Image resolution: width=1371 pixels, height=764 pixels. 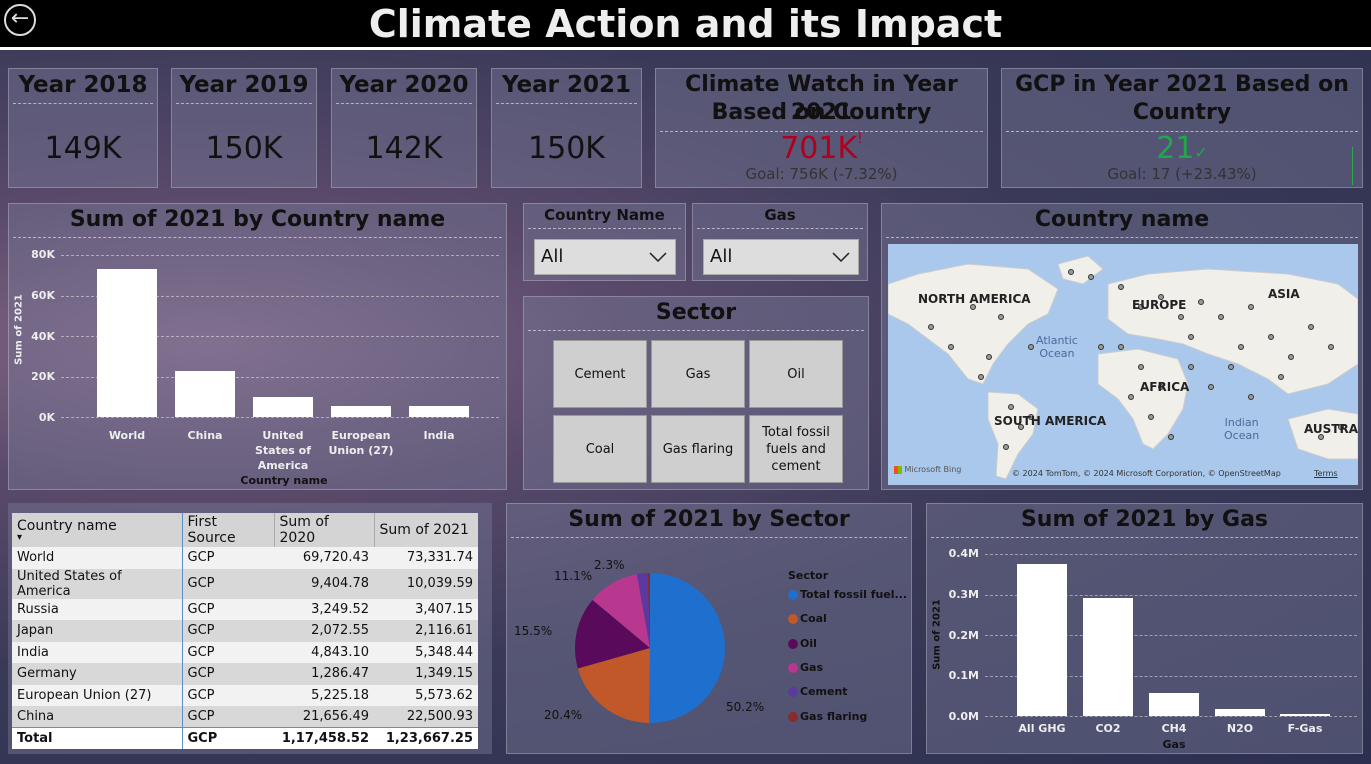 I want to click on kpi-label: Year 2019, so click(x=244, y=85).